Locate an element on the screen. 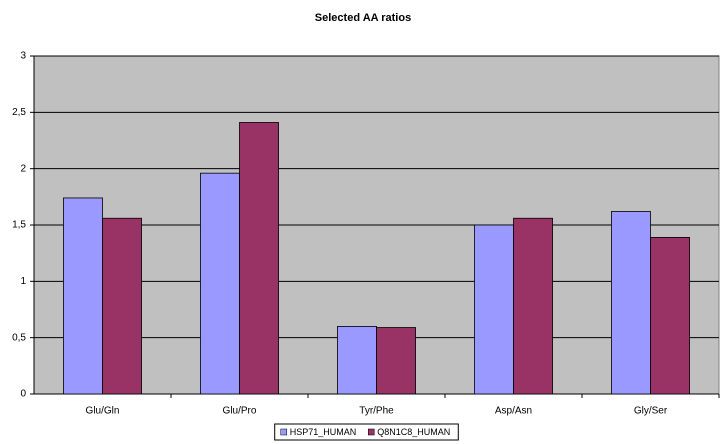 The height and width of the screenshot is (444, 727). y-tick-label: 0,5 is located at coordinates (19, 337).